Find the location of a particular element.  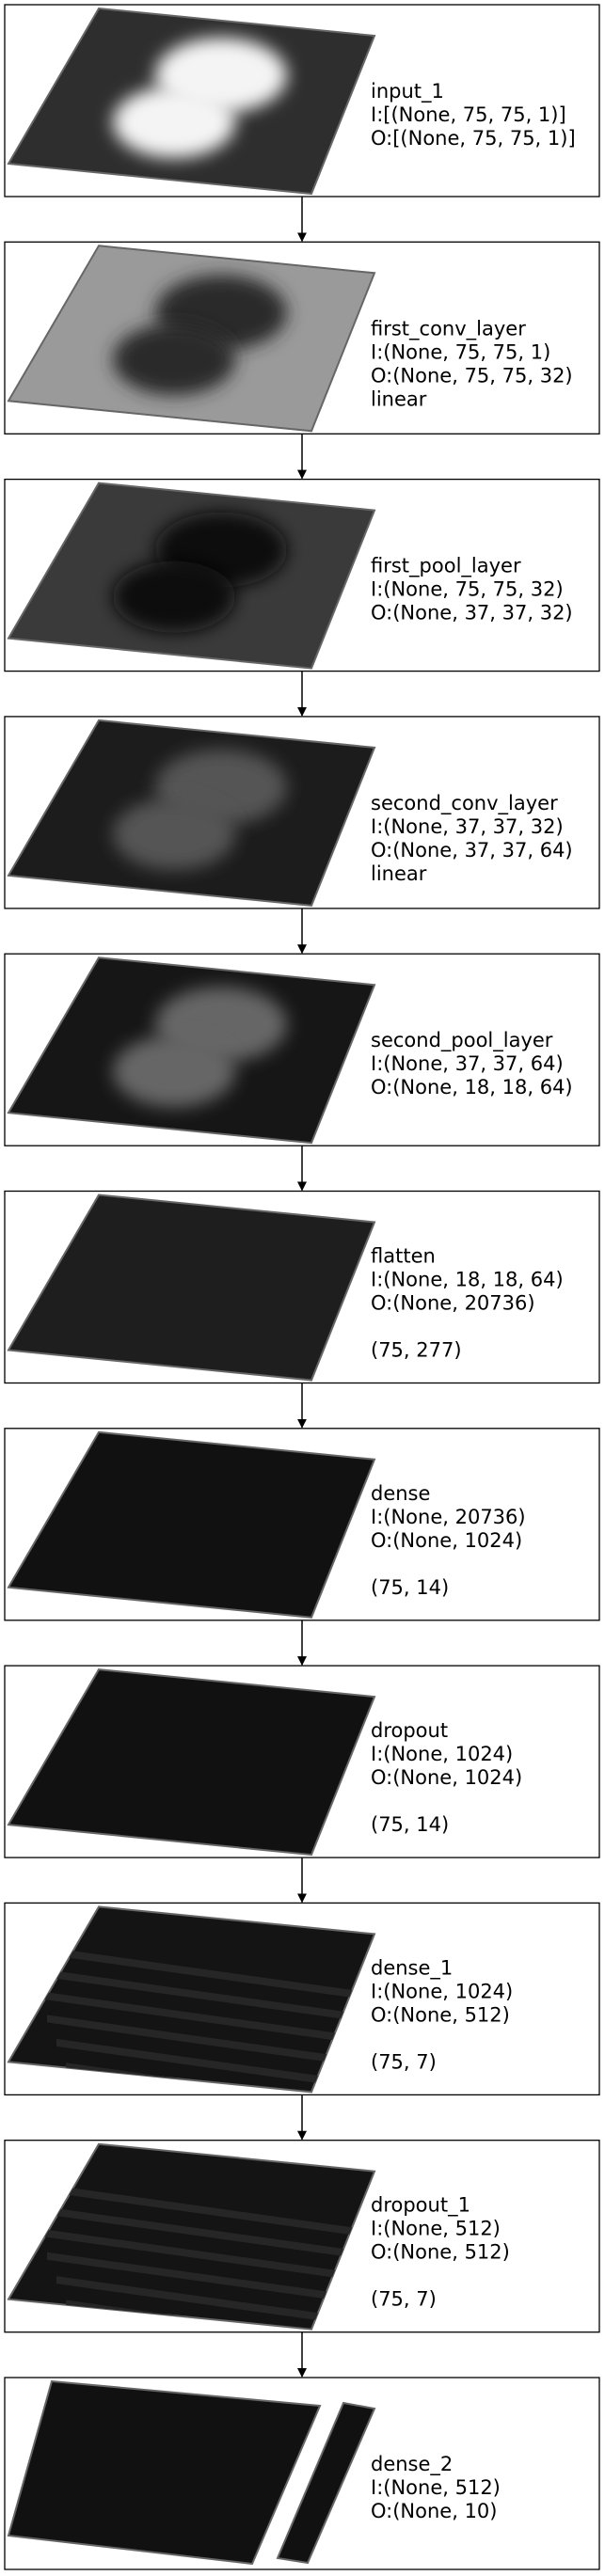

layer-name: flatten is located at coordinates (403, 1256).